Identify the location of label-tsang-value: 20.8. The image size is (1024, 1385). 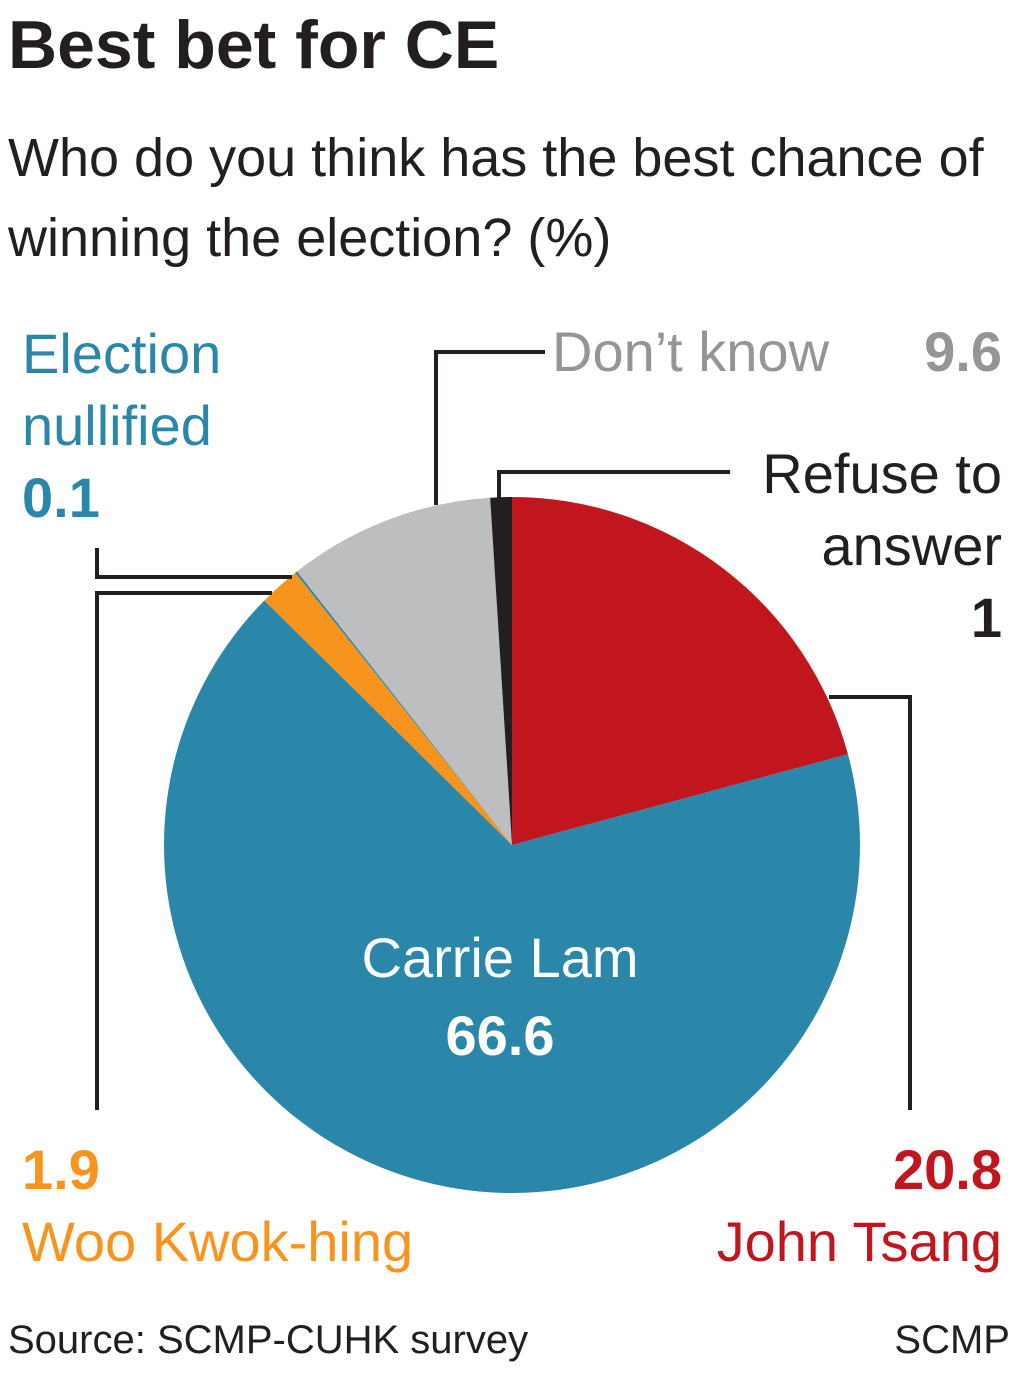
(947, 1169).